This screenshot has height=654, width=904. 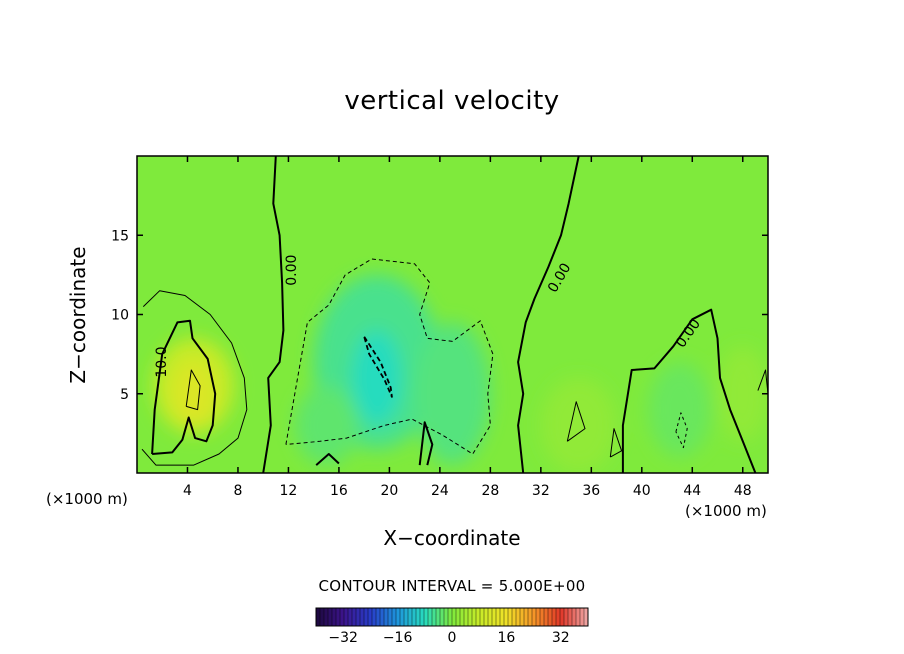 What do you see at coordinates (541, 491) in the screenshot?
I see `x-tick-label: 32` at bounding box center [541, 491].